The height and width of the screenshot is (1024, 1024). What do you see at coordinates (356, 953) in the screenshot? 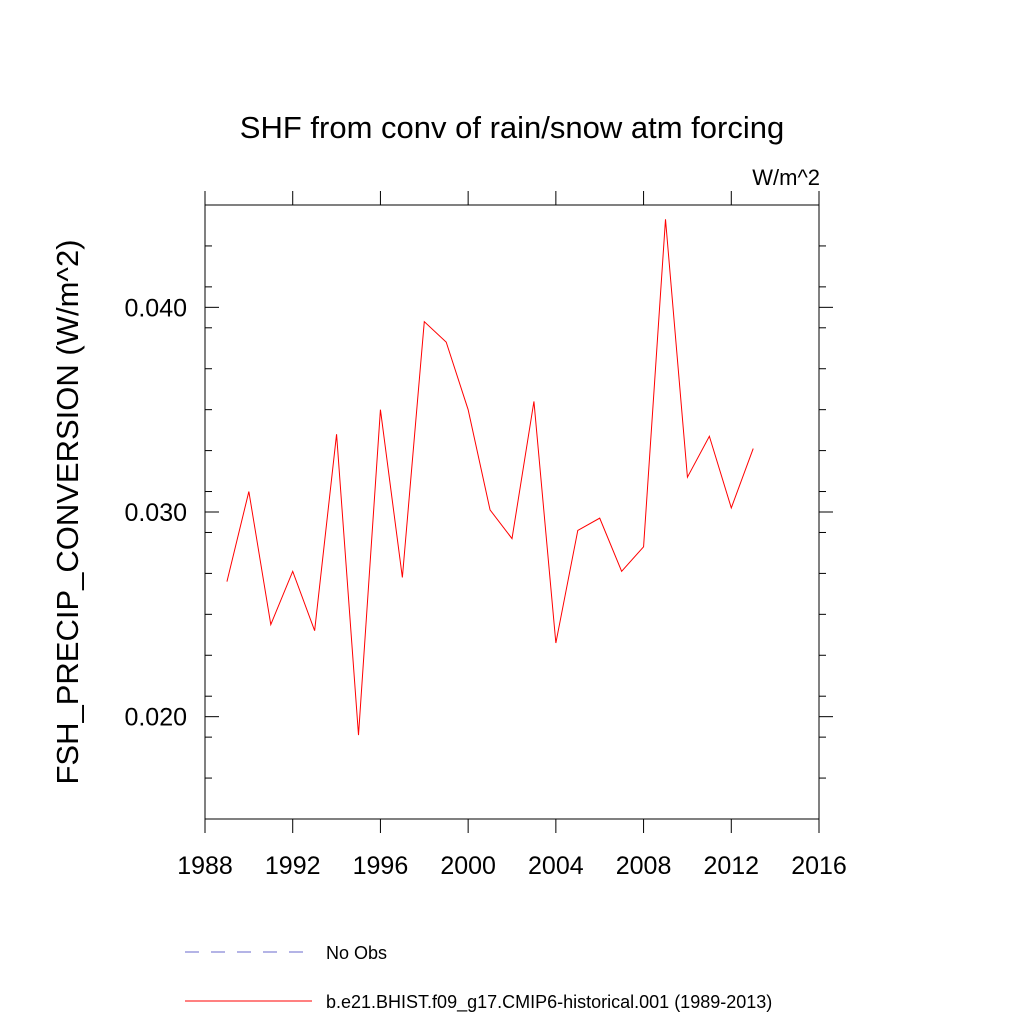
I see `legend-label-no-obs: No Obs` at bounding box center [356, 953].